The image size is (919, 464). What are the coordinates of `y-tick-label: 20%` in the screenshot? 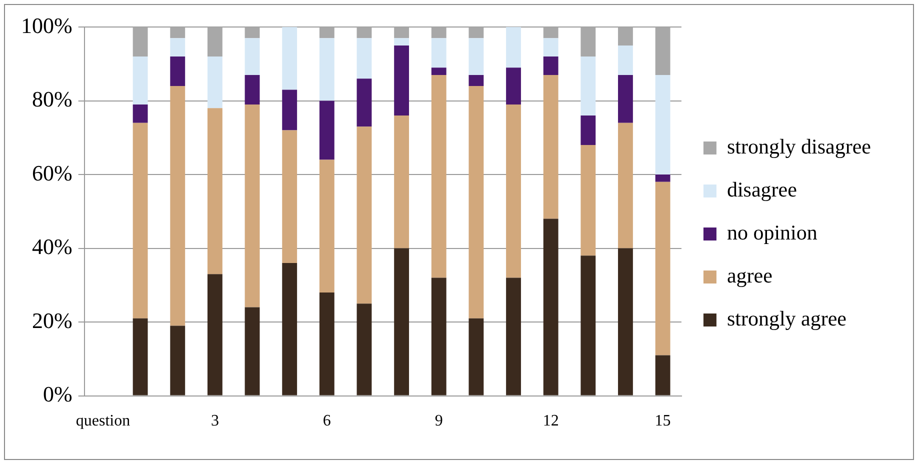 It's located at (52, 320).